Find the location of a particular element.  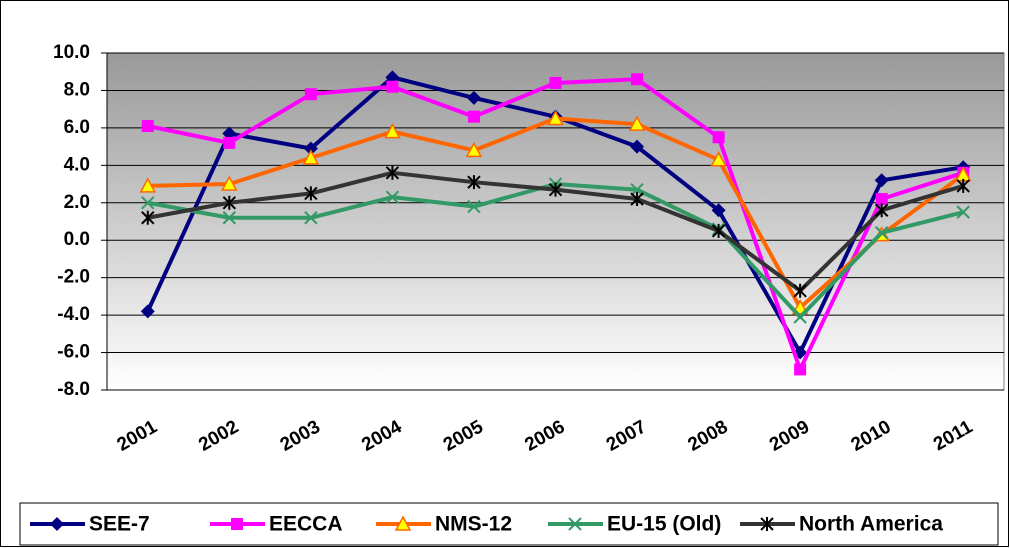

legend-label: SEE-7 is located at coordinates (119, 524).